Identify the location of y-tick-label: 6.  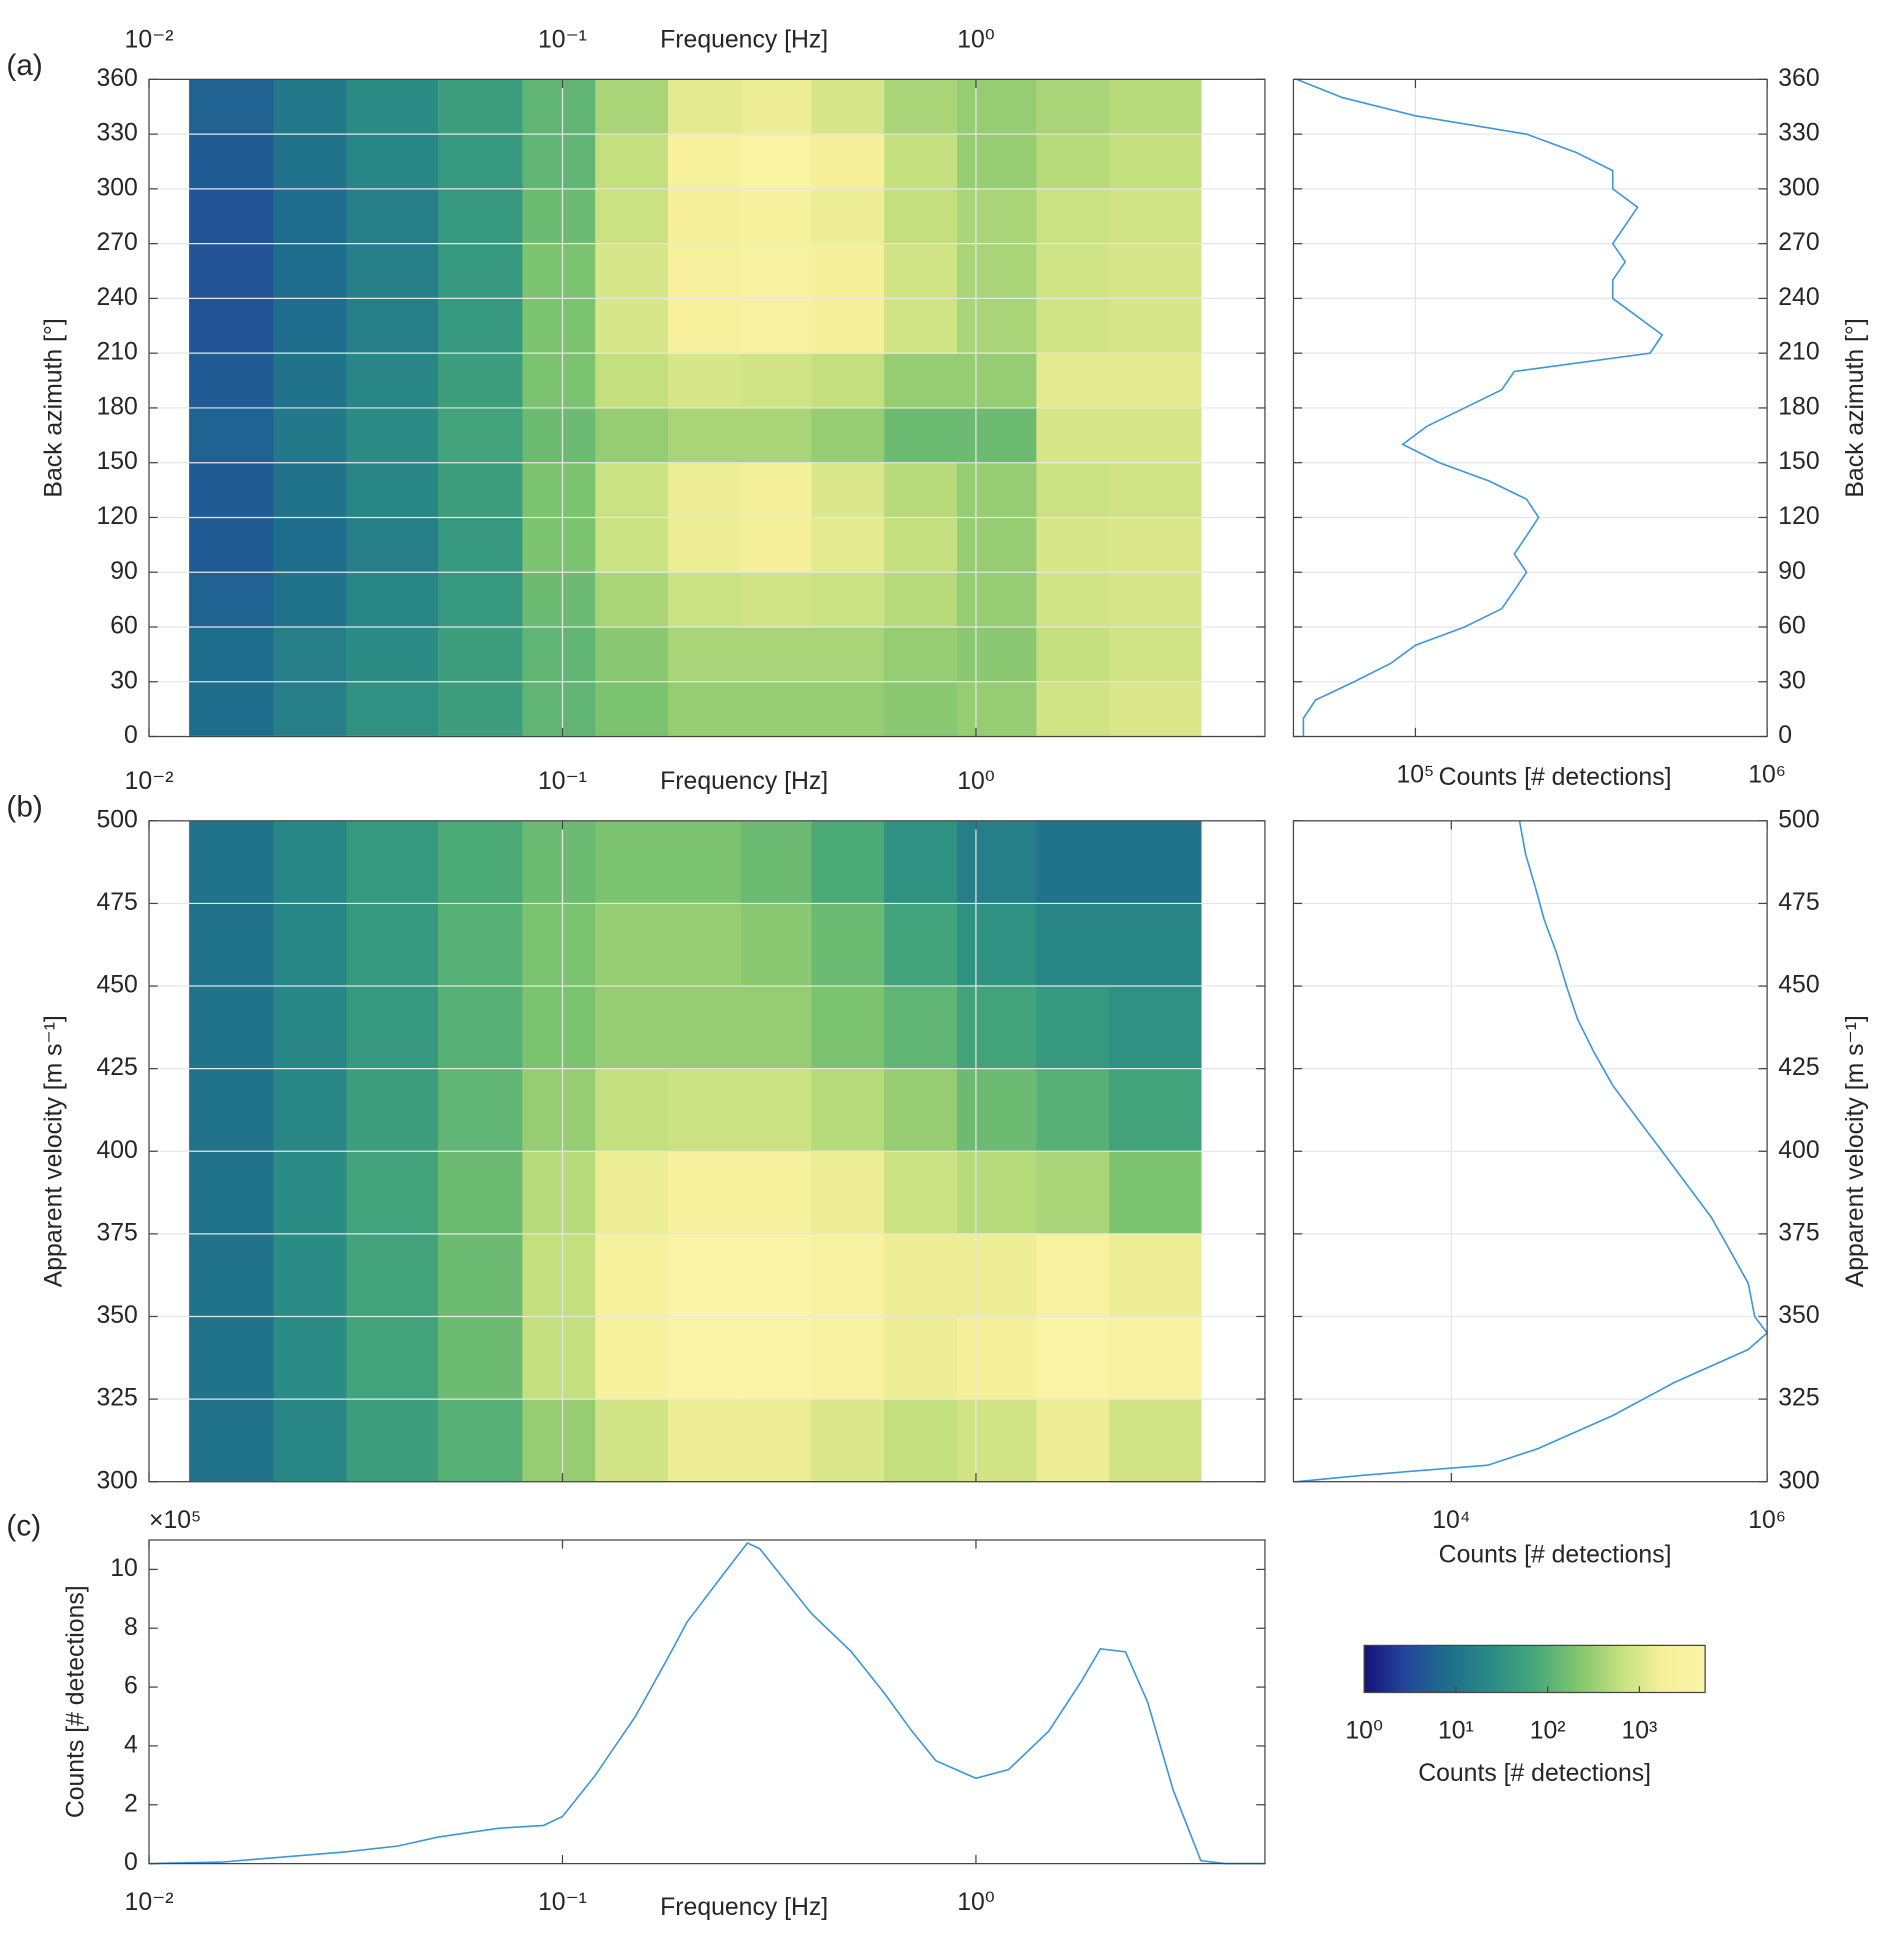
(131, 1686).